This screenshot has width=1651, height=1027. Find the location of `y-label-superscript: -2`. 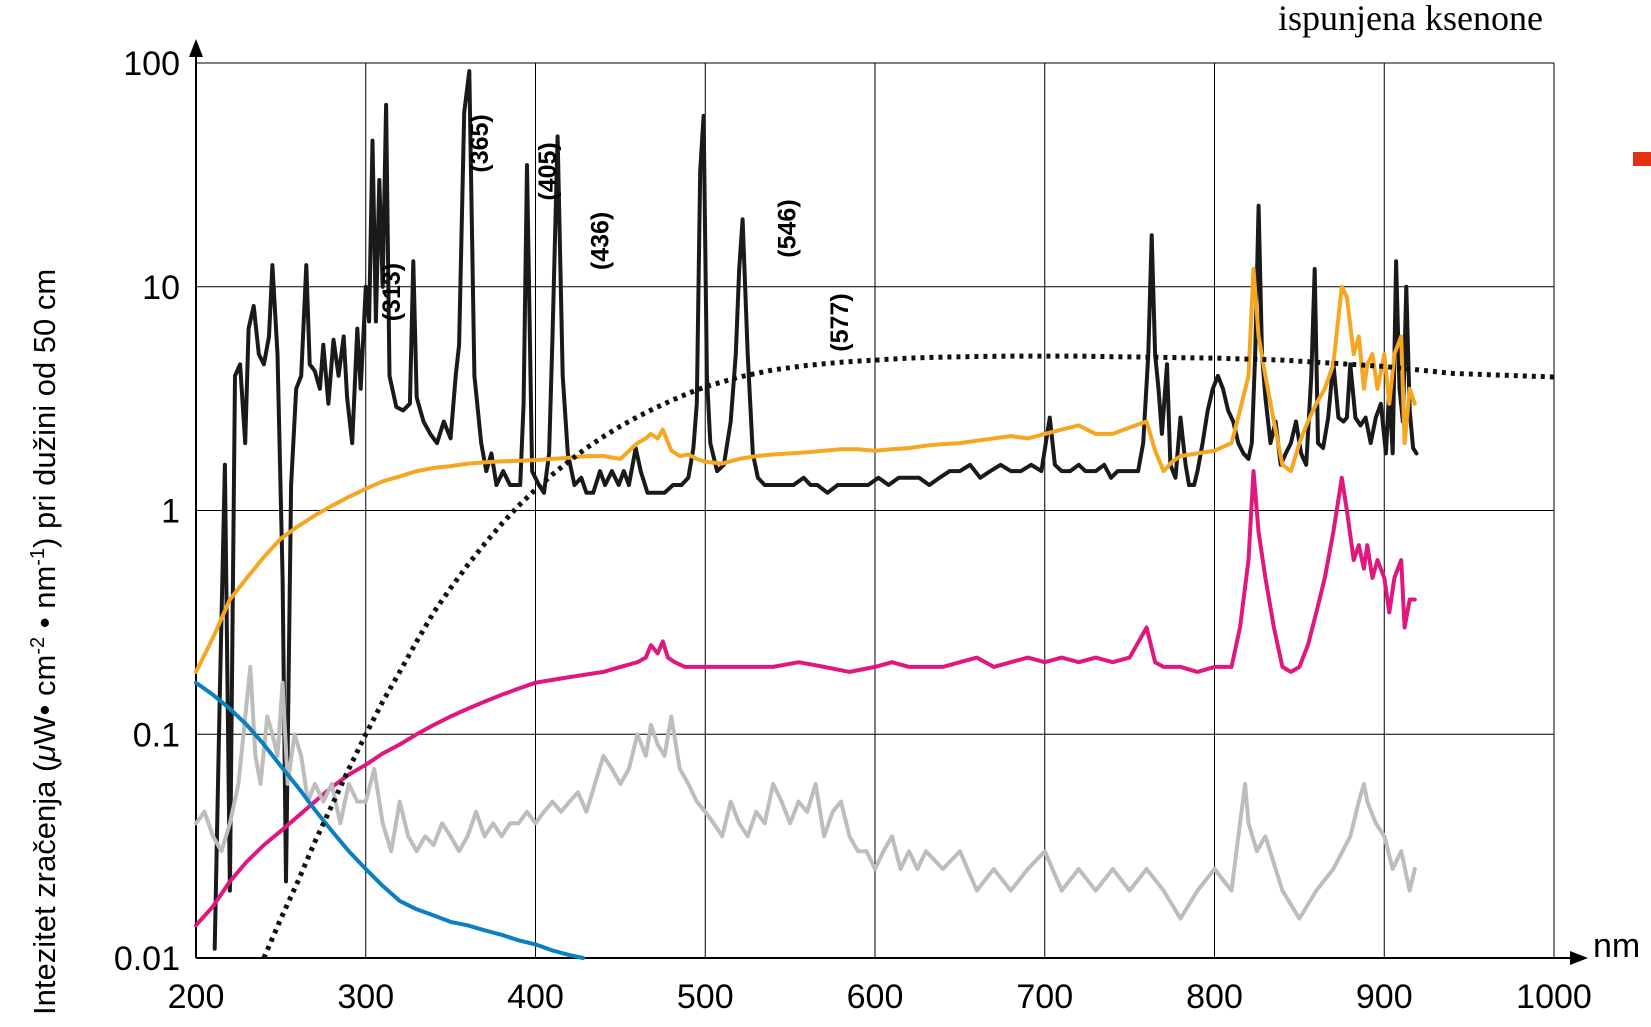

y-label-superscript: -2 is located at coordinates (38, 646).